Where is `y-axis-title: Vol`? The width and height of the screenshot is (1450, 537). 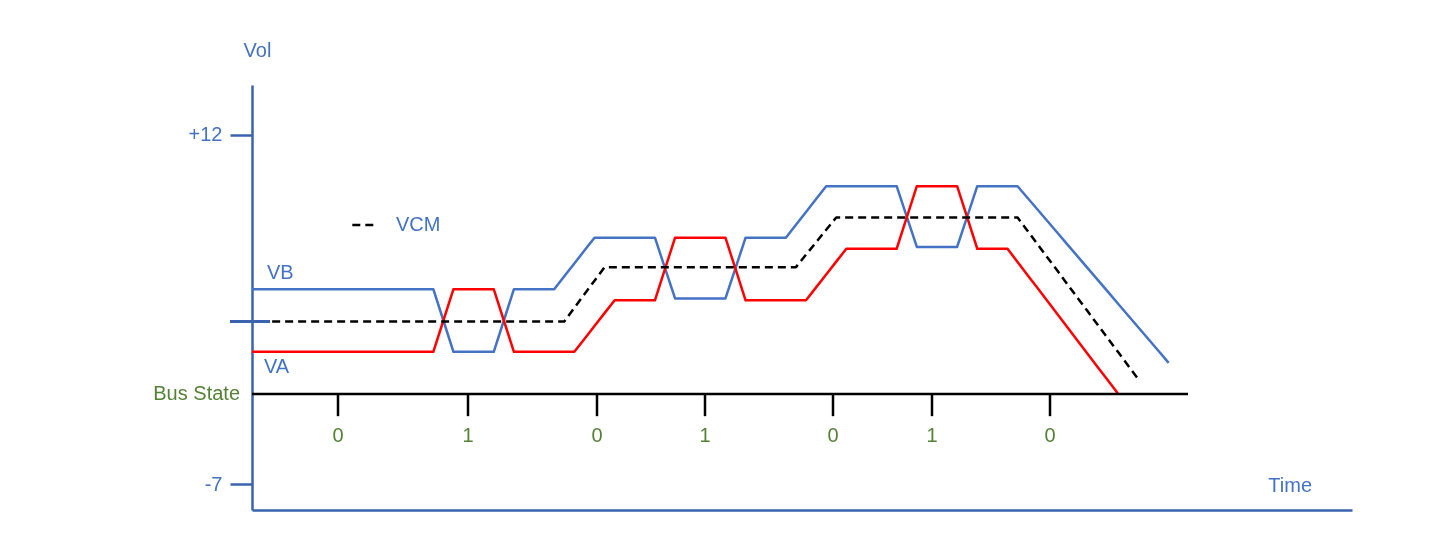
y-axis-title: Vol is located at coordinates (257, 49).